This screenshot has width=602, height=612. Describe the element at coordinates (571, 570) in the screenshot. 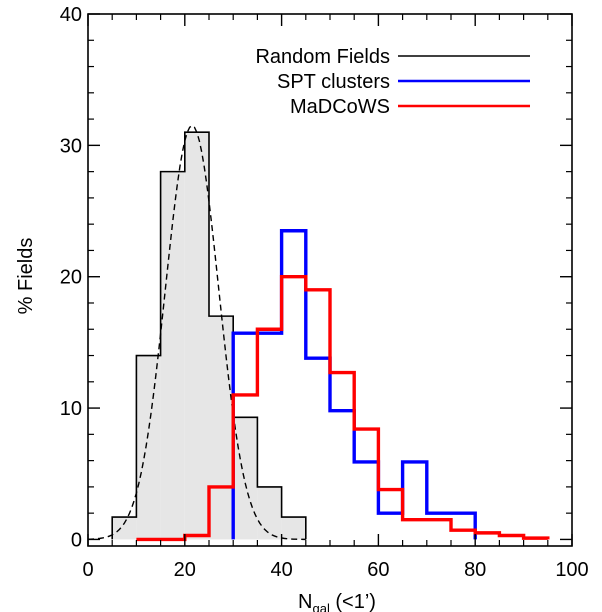

I see `x-tick-label: 100` at that location.